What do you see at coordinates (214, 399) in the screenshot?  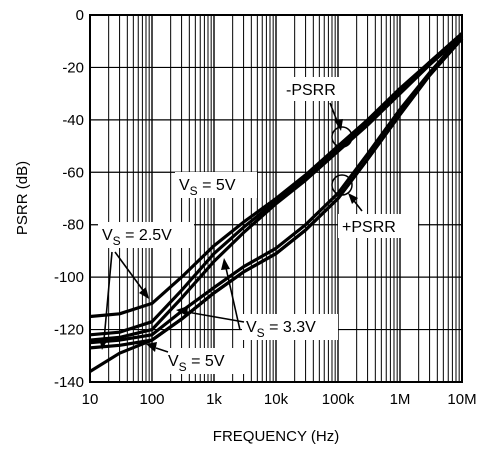 I see `x-tick-label: 1k` at bounding box center [214, 399].